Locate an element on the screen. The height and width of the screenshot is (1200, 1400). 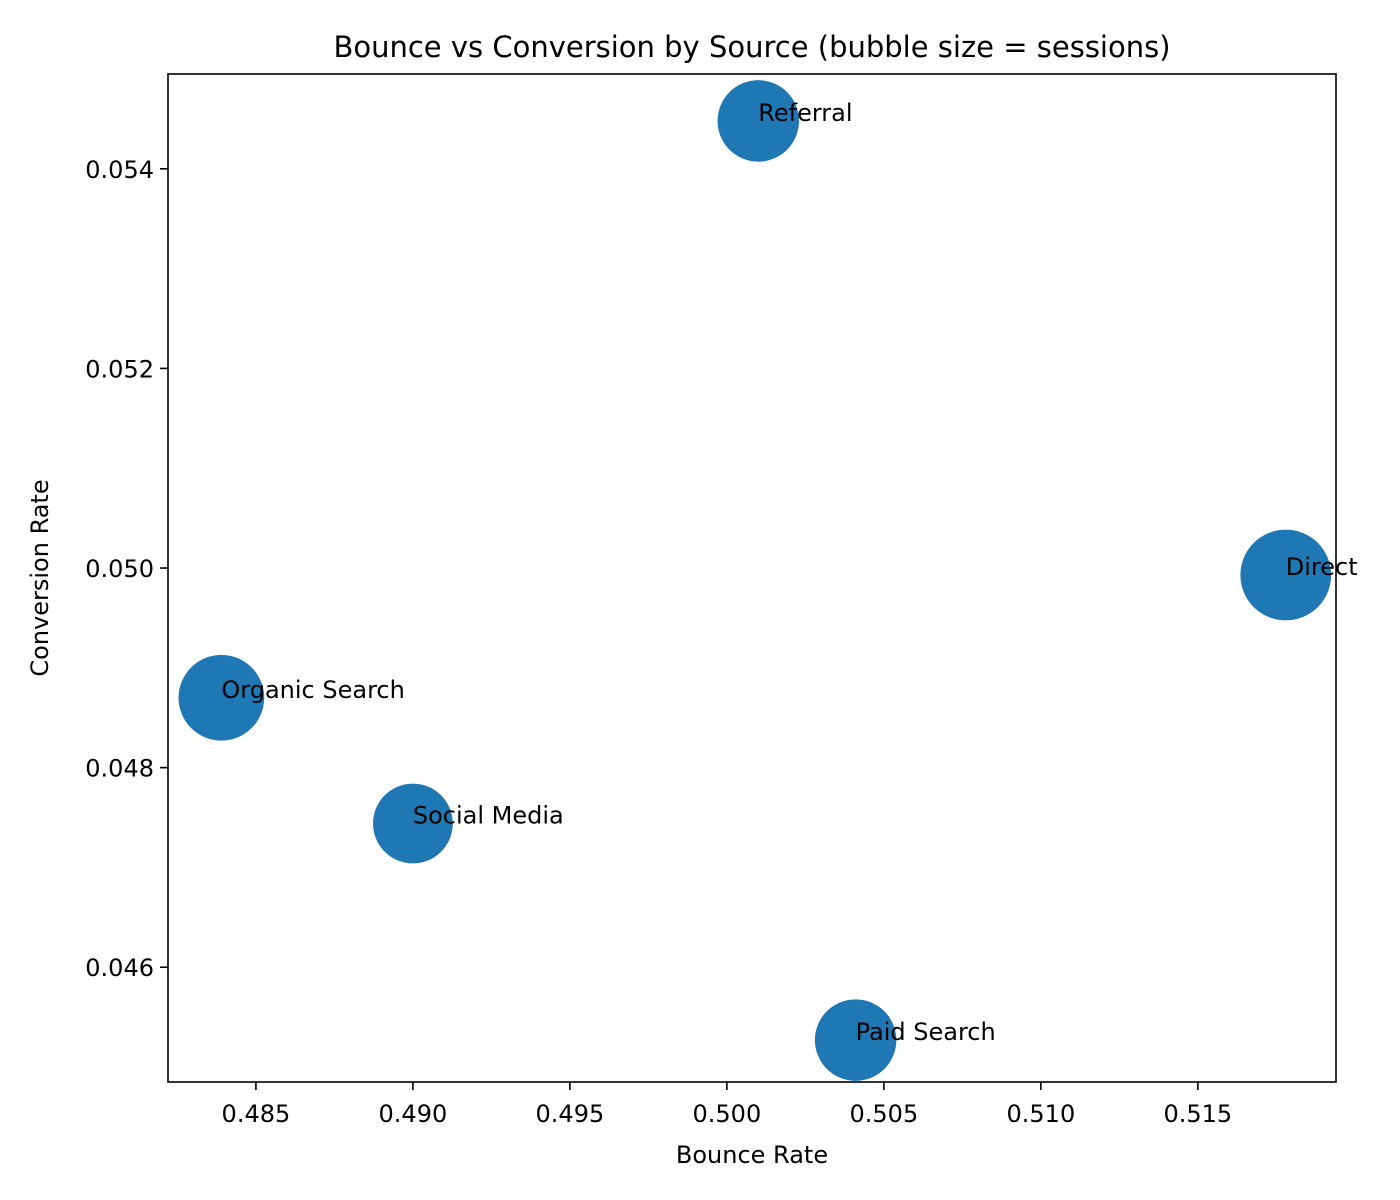
point-label-direct: Direct is located at coordinates (1322, 567).